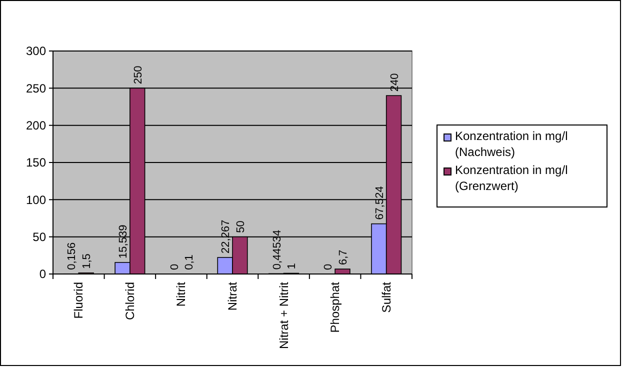 This screenshot has height=367, width=622. I want to click on y-tick-label: 250, so click(36, 88).